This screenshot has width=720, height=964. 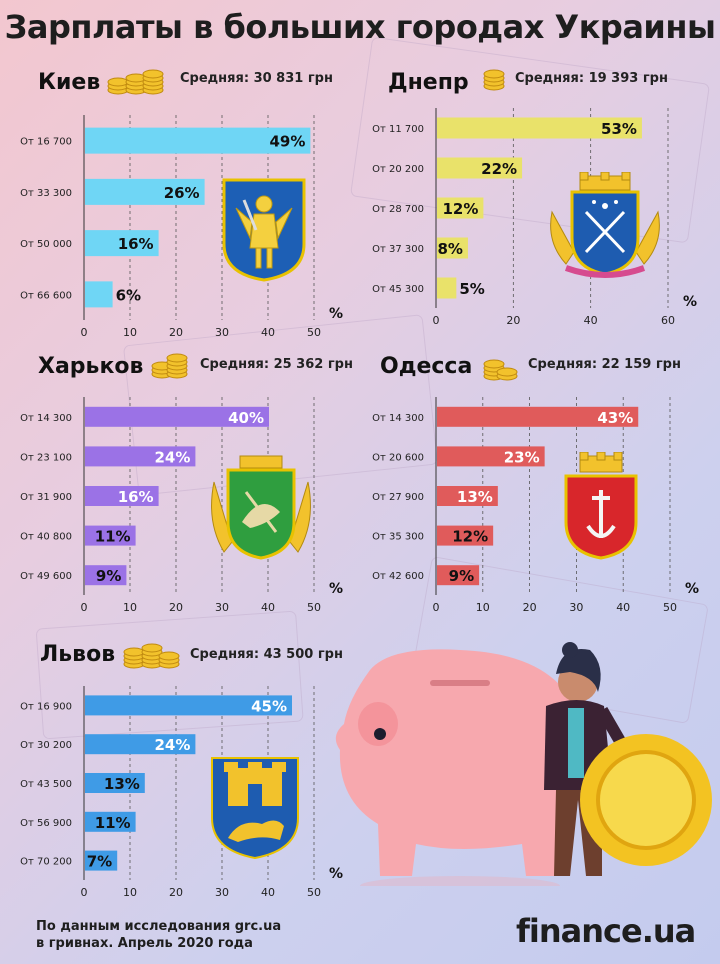 I want to click on x-tick-label: 60, so click(x=668, y=320).